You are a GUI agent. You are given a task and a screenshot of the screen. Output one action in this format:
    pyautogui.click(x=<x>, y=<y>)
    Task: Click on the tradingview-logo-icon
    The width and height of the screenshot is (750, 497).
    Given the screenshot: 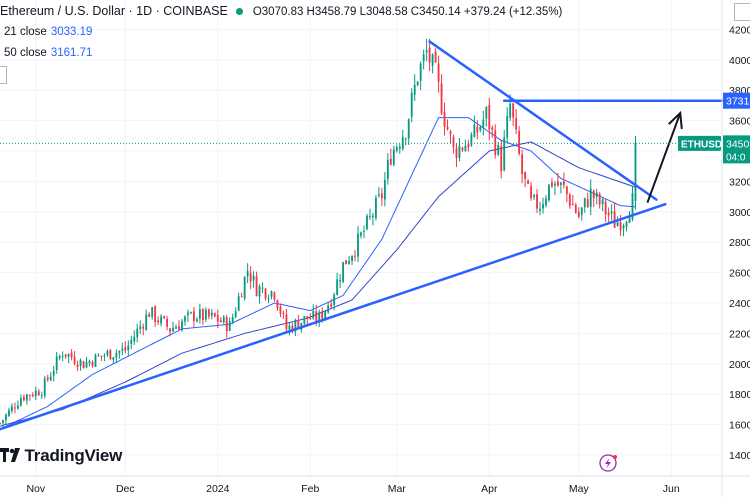 What is the action you would take?
    pyautogui.click(x=10, y=455)
    